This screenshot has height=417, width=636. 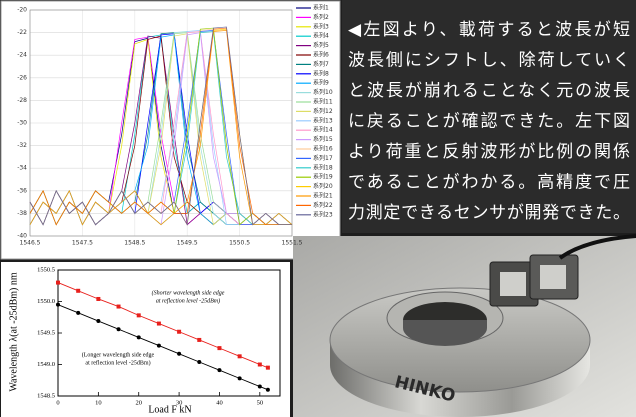 I want to click on legend-label: 系列1, so click(x=321, y=8).